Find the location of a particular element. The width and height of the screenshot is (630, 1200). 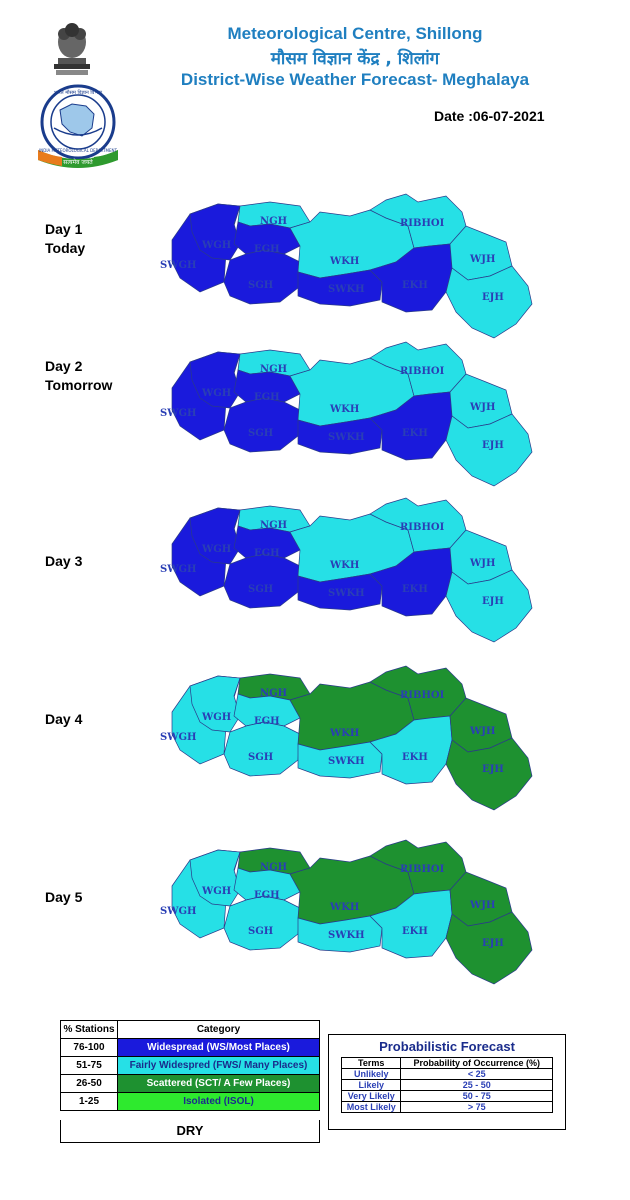

legend-row: 76-100 Widespread (WS/Most Places) is located at coordinates (190, 1047).